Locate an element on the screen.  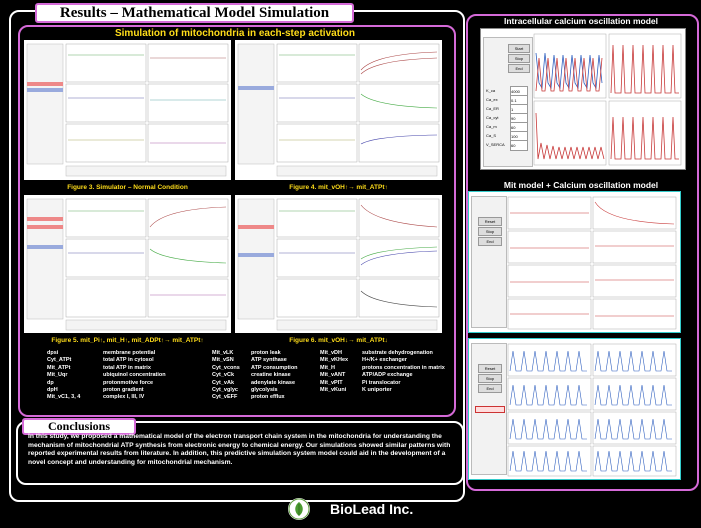
glossary-term: Mit_vKuni is located at coordinates (333, 390).